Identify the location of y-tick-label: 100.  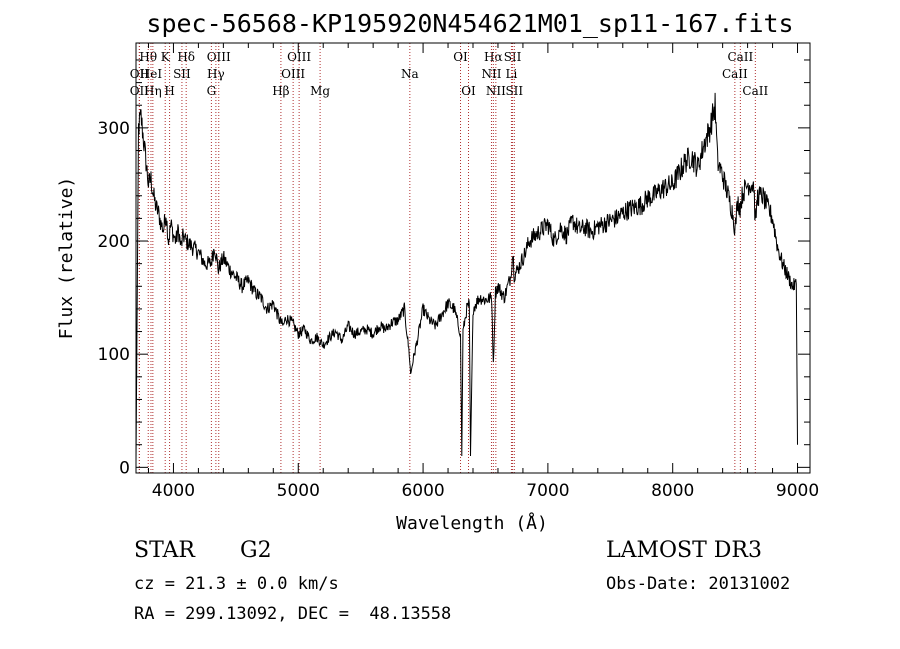
(114, 355).